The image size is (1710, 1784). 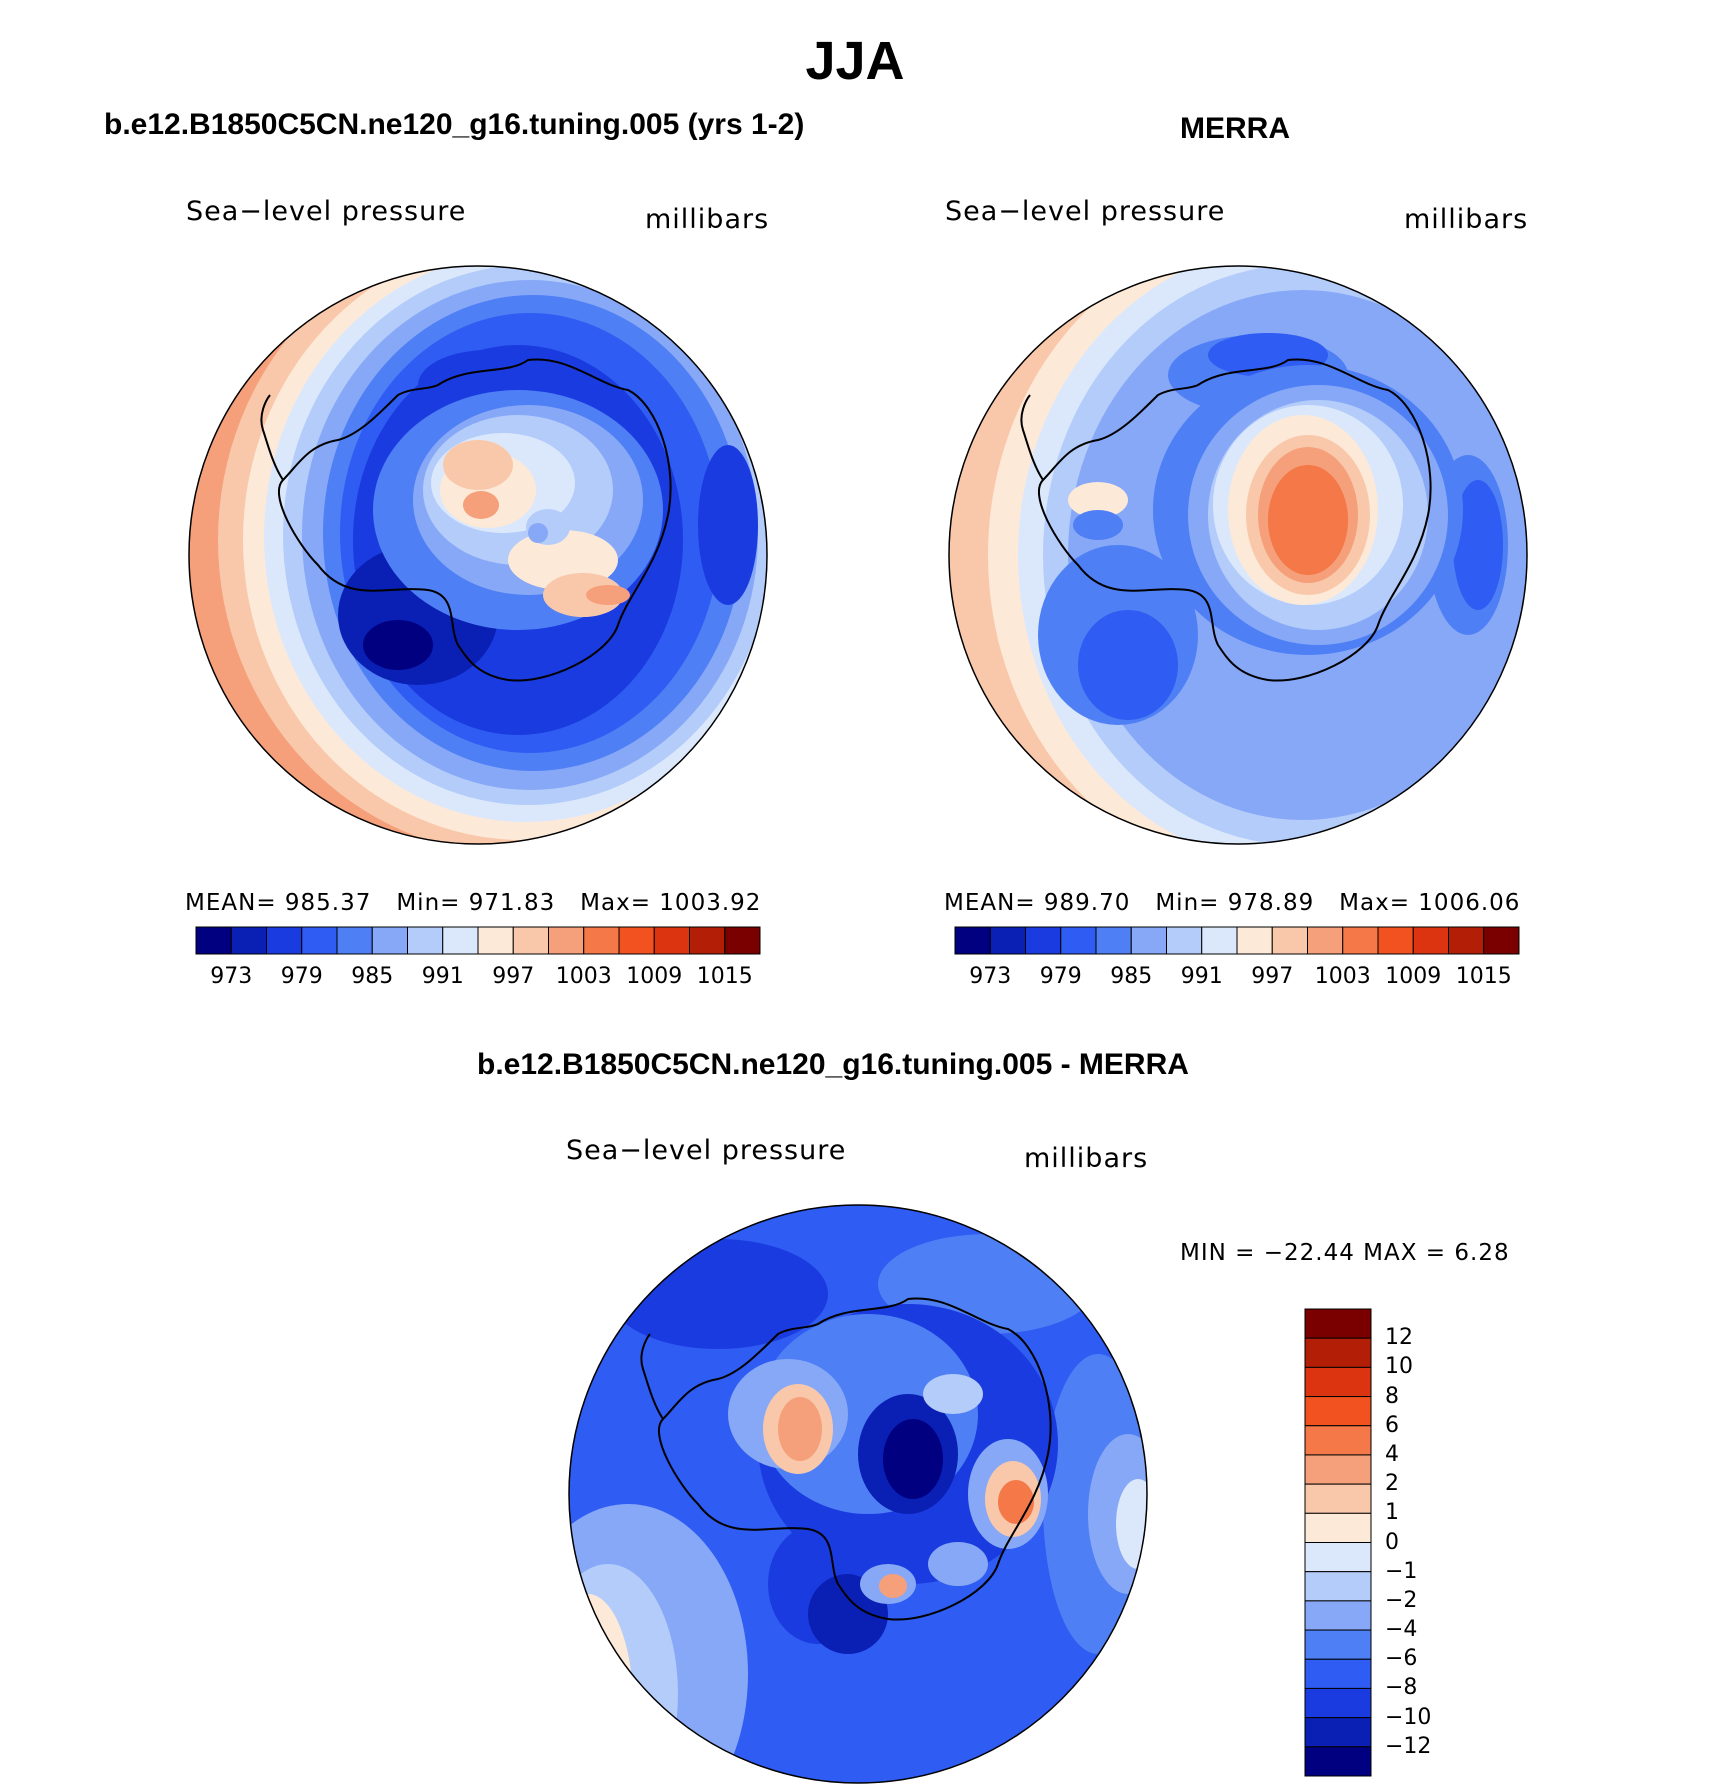 I want to click on model-colorbar-tick-label: 1015, so click(x=724, y=976).